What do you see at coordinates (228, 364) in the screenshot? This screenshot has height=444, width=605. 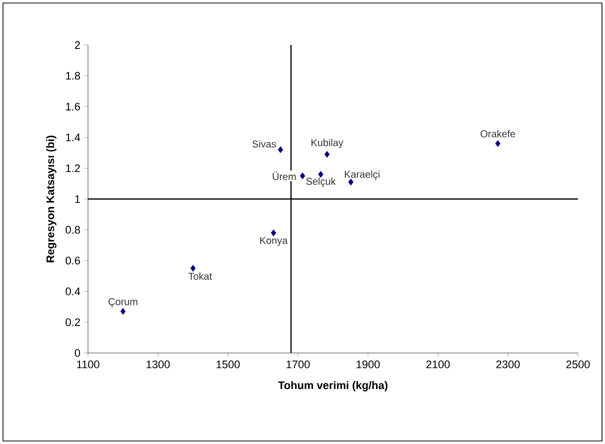 I see `x-tick-label: 1500` at bounding box center [228, 364].